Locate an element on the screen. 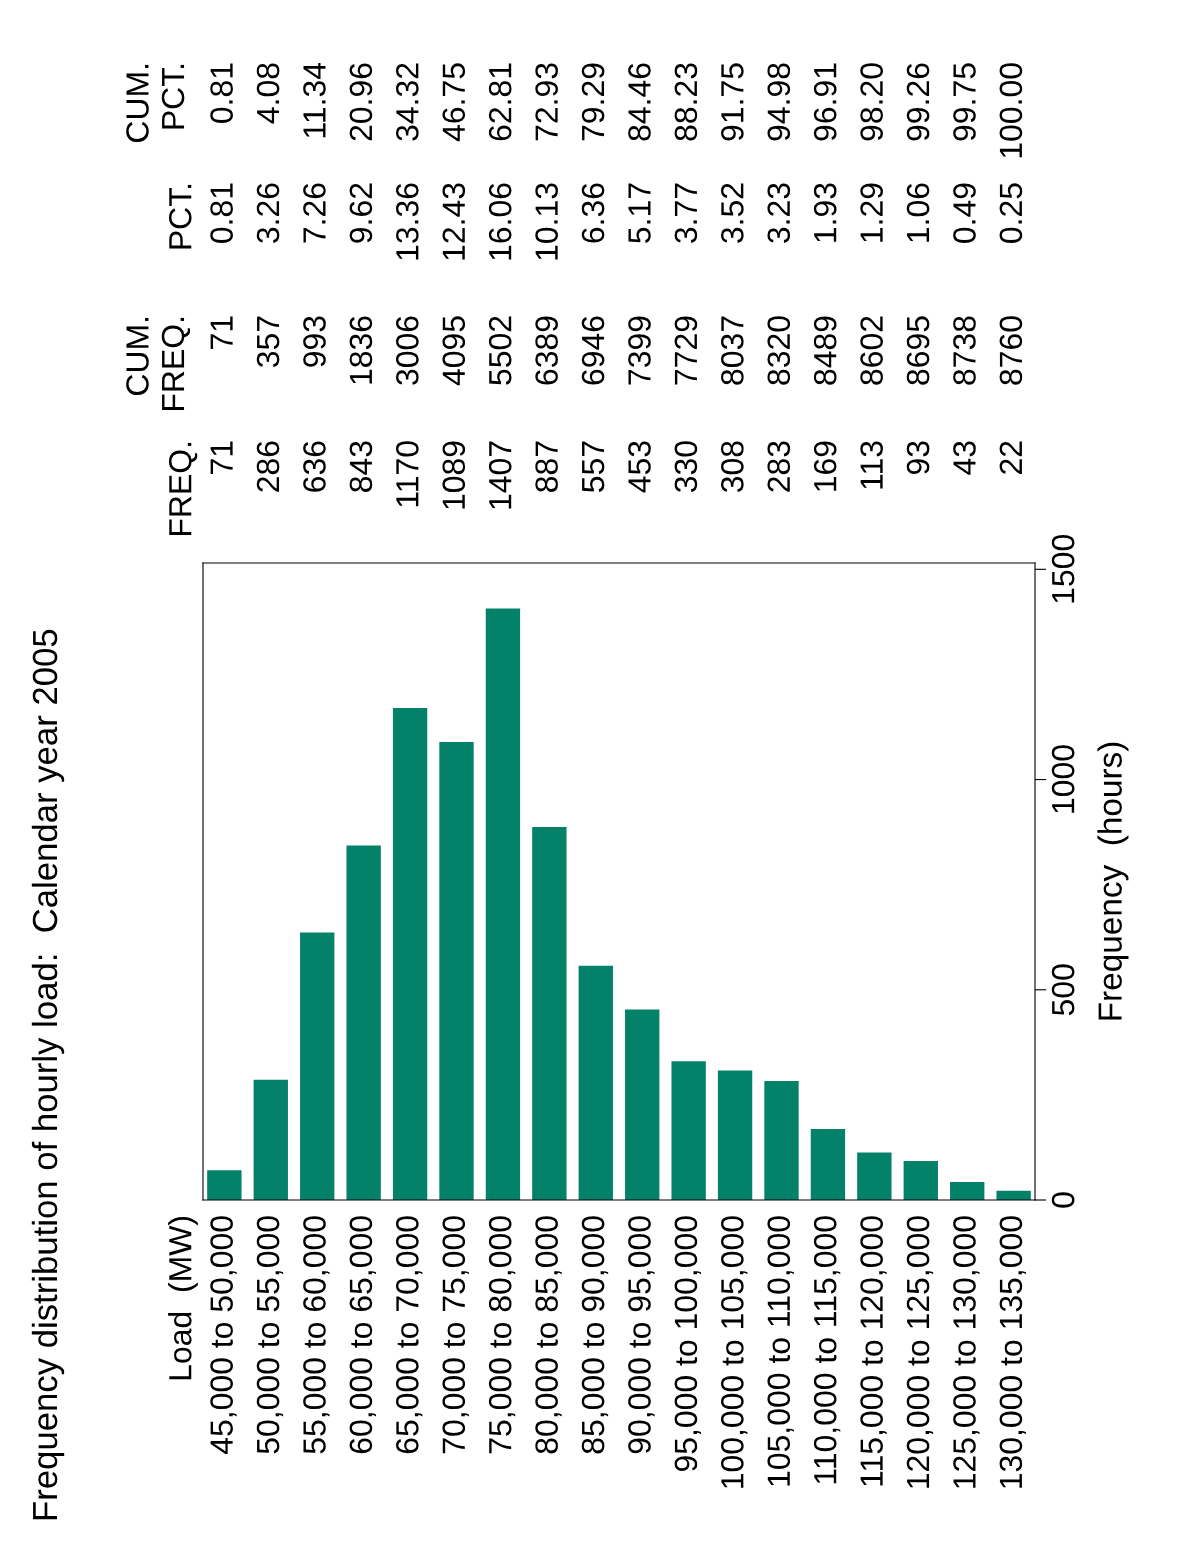 This screenshot has height=1562, width=1180. text: 100.00 is located at coordinates (1011, 110).